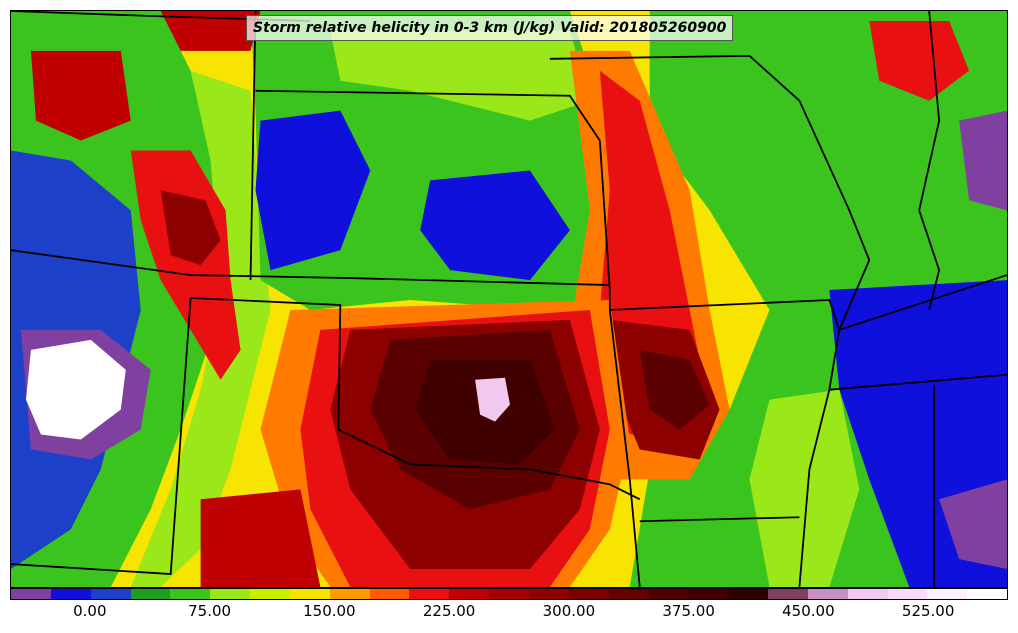  Describe the element at coordinates (983, 160) in the screenshot. I see `field-purple-east` at that location.